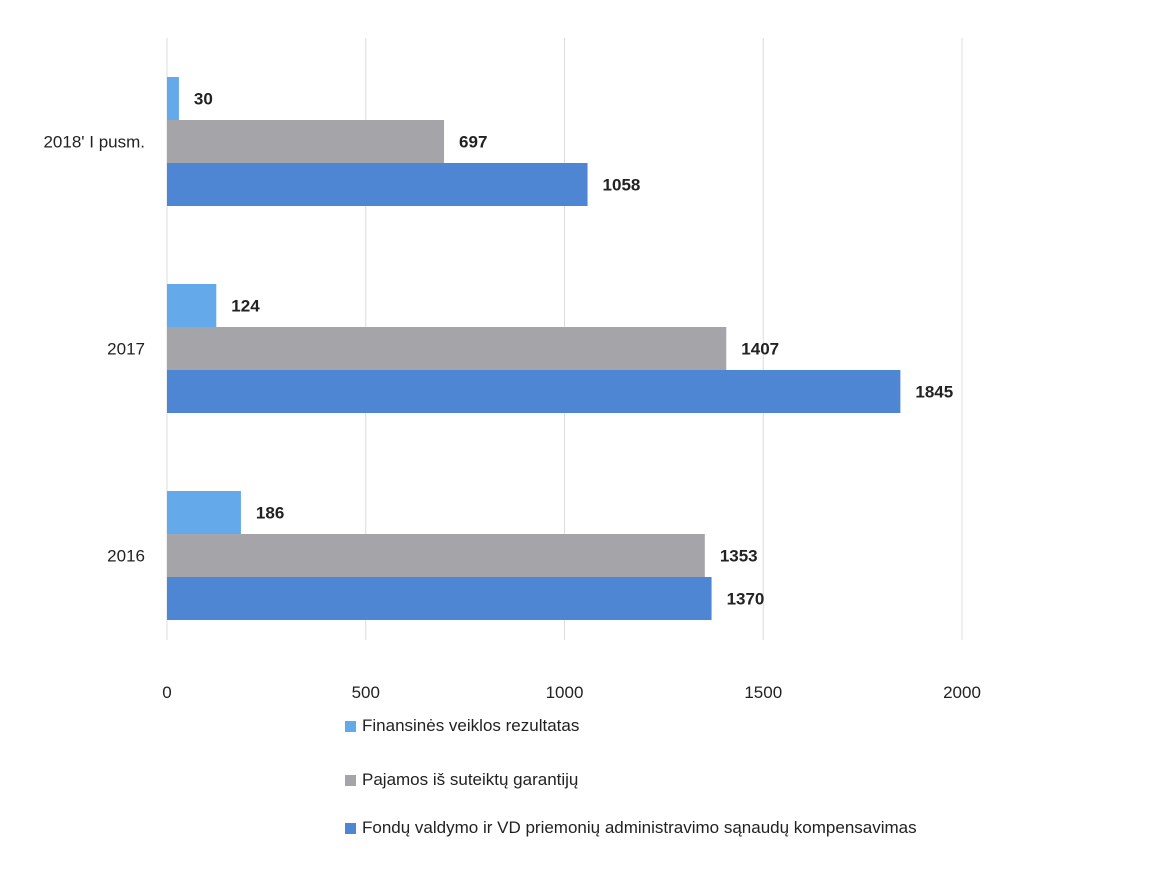  I want to click on x-tick-label: 2000, so click(962, 692).